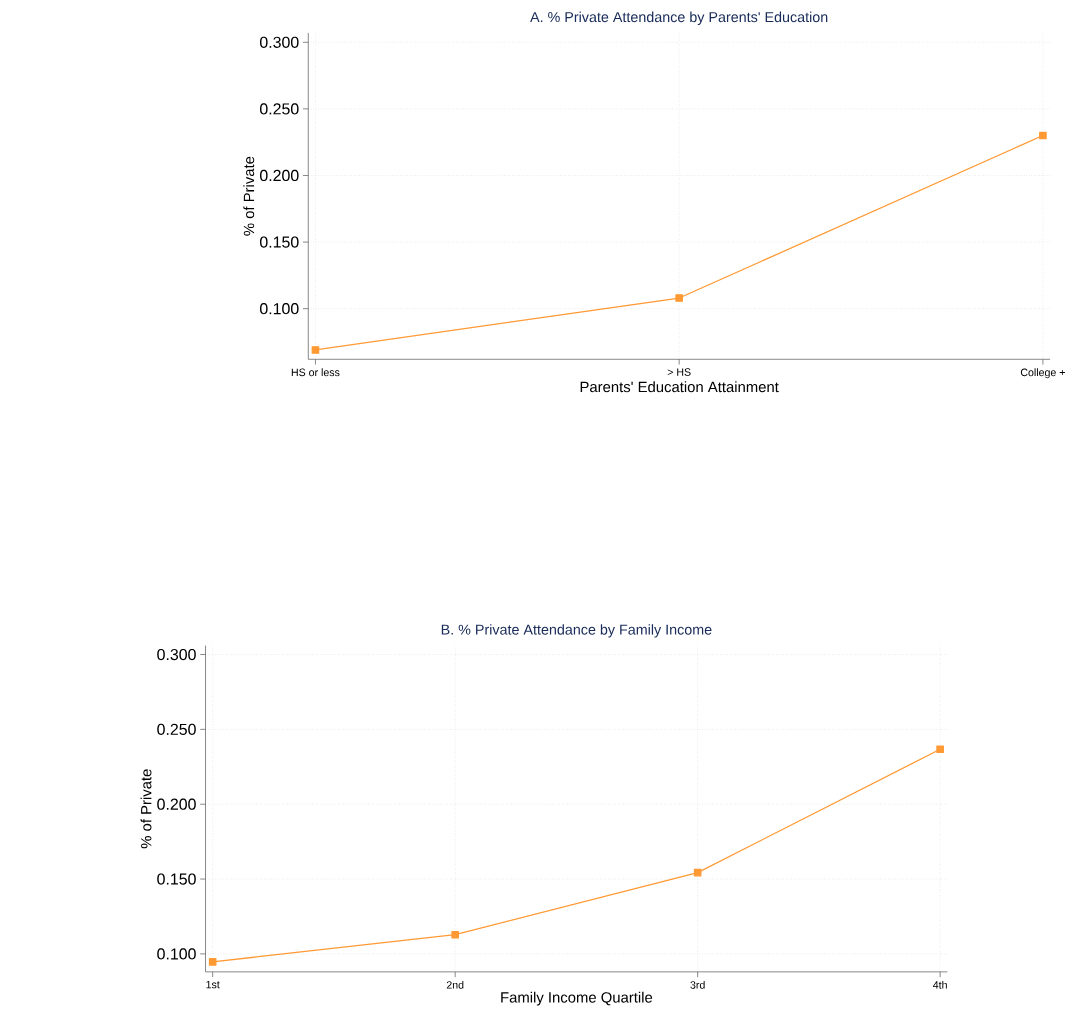  I want to click on x-tick-label: 3rd, so click(697, 984).